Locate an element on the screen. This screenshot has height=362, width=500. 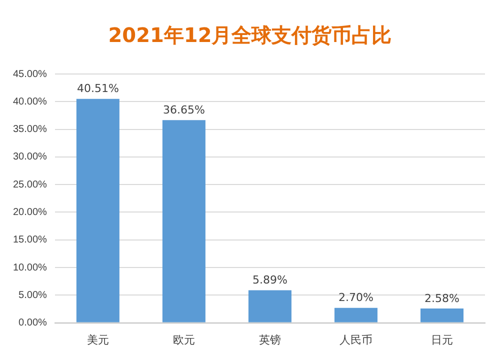
y-tick-label: 15.00% is located at coordinates (30, 240).